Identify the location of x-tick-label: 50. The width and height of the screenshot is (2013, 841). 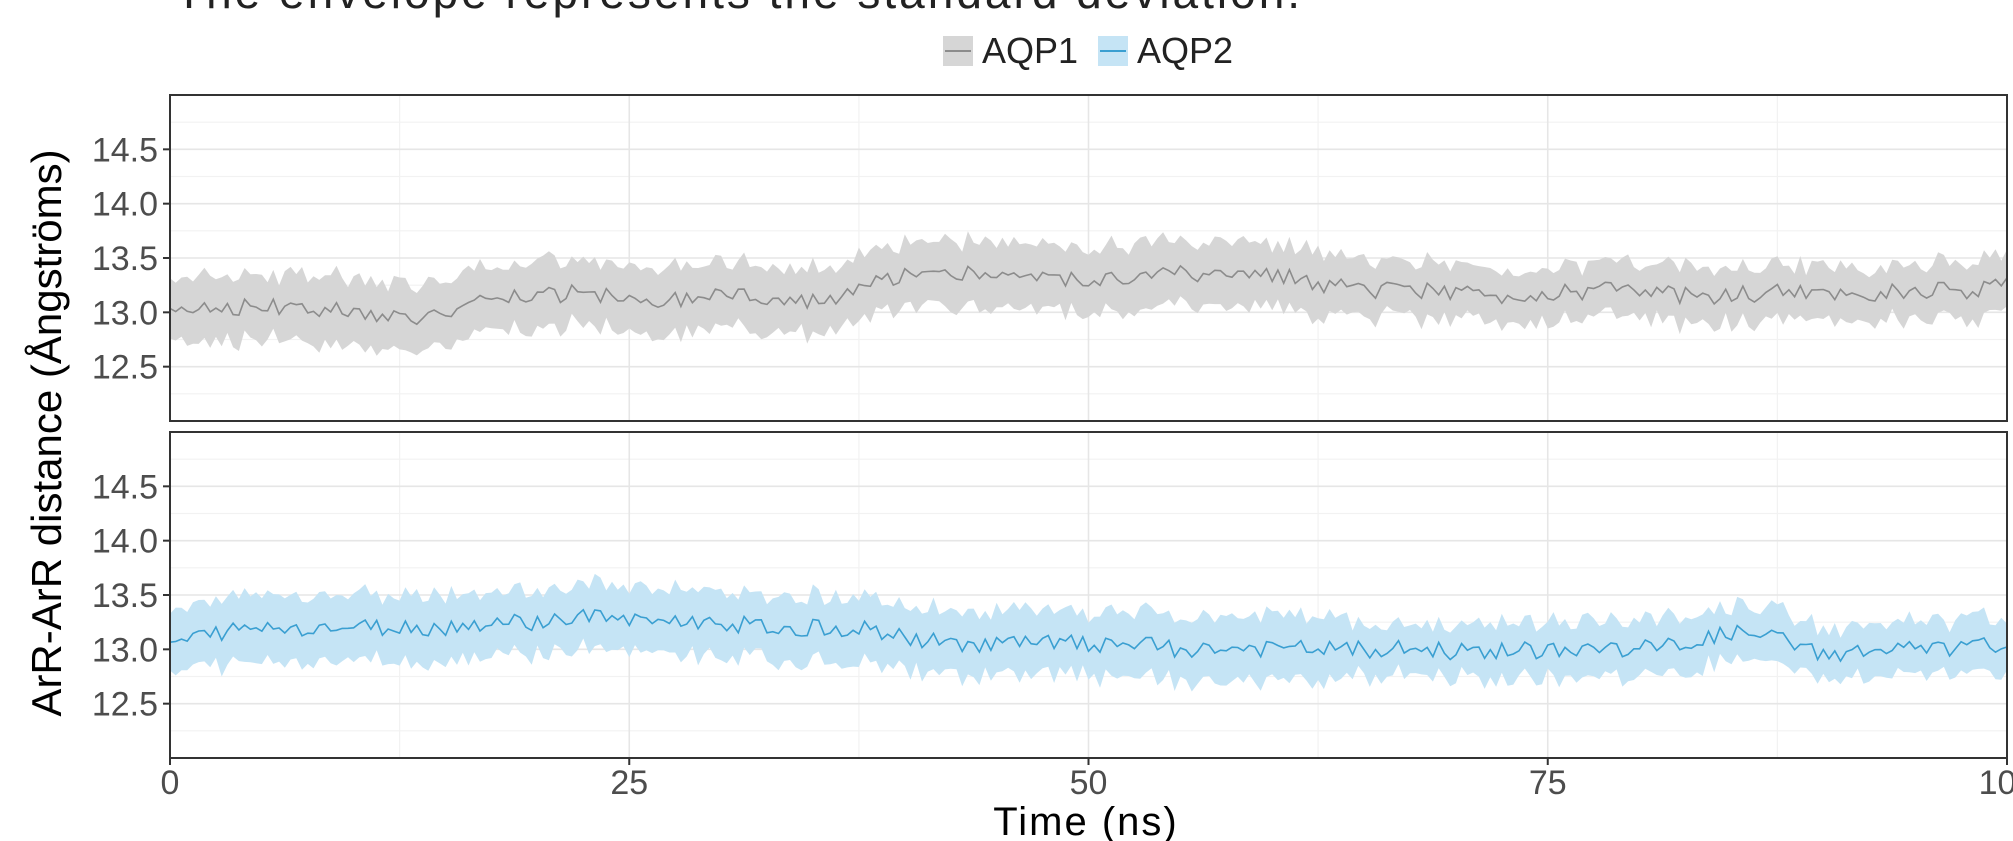
(1089, 783).